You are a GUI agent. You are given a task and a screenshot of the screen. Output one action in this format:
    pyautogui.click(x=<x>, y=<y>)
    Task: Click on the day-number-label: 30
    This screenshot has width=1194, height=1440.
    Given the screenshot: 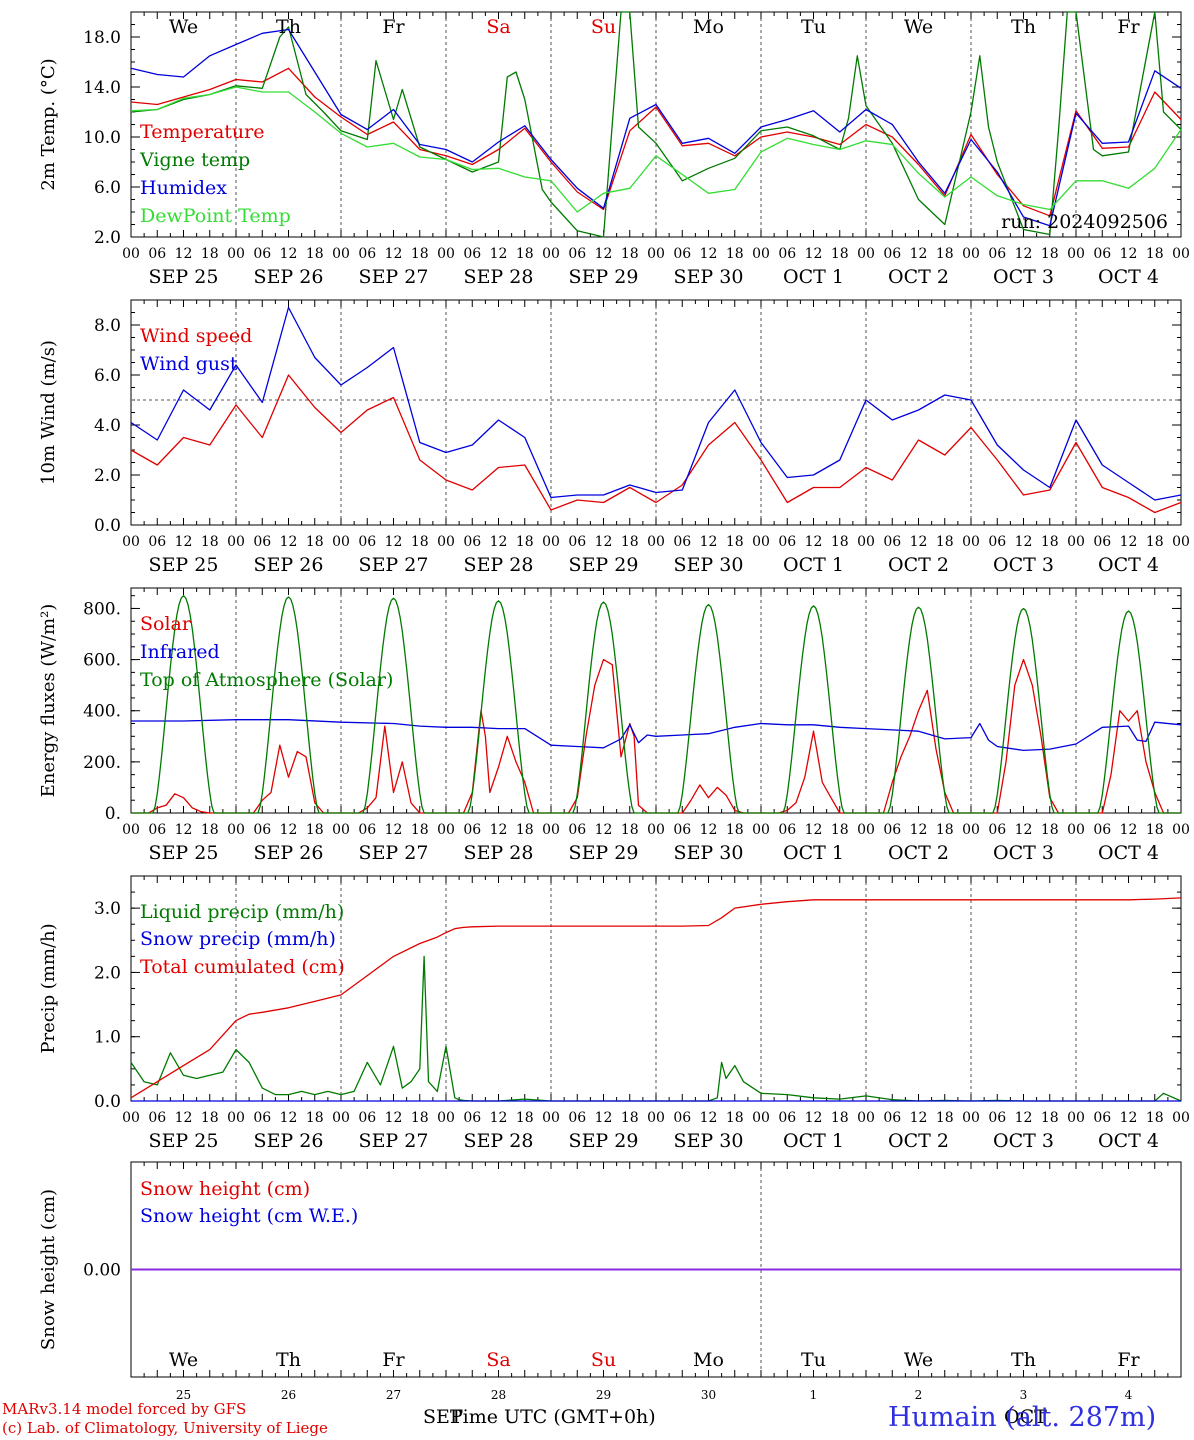 What is the action you would take?
    pyautogui.click(x=708, y=1395)
    